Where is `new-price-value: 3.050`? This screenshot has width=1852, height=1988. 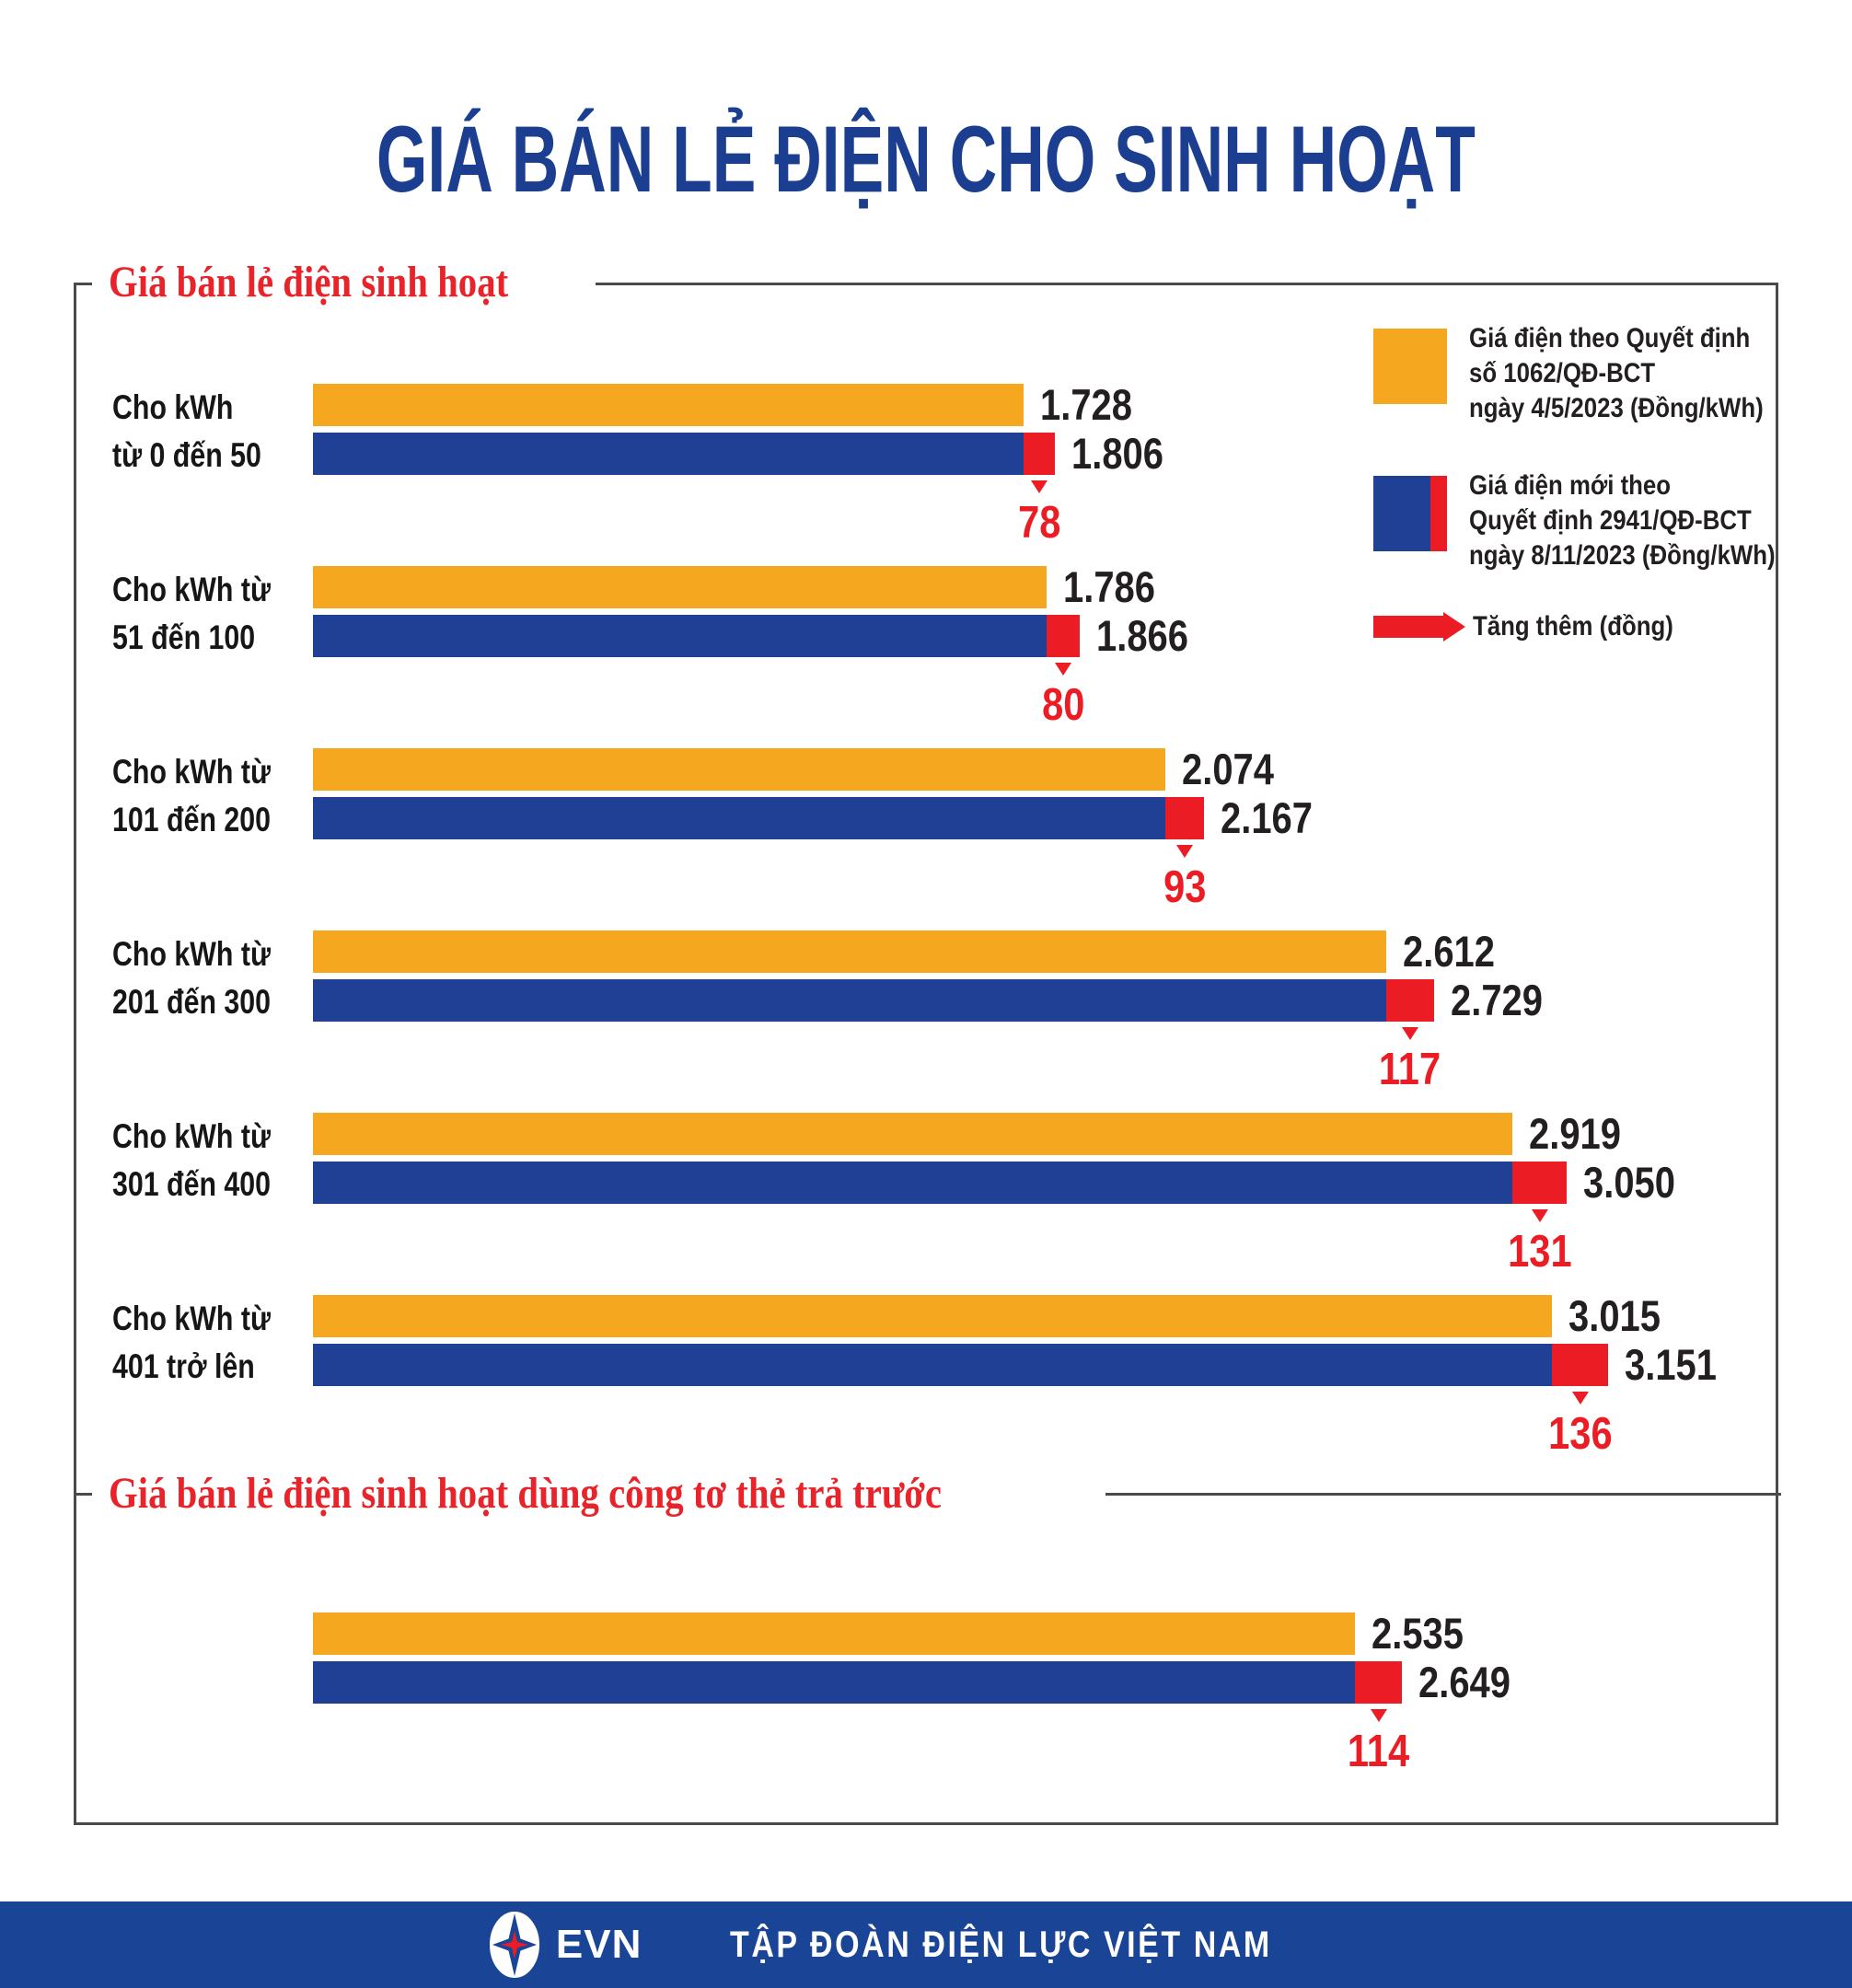
new-price-value: 3.050 is located at coordinates (1629, 1182).